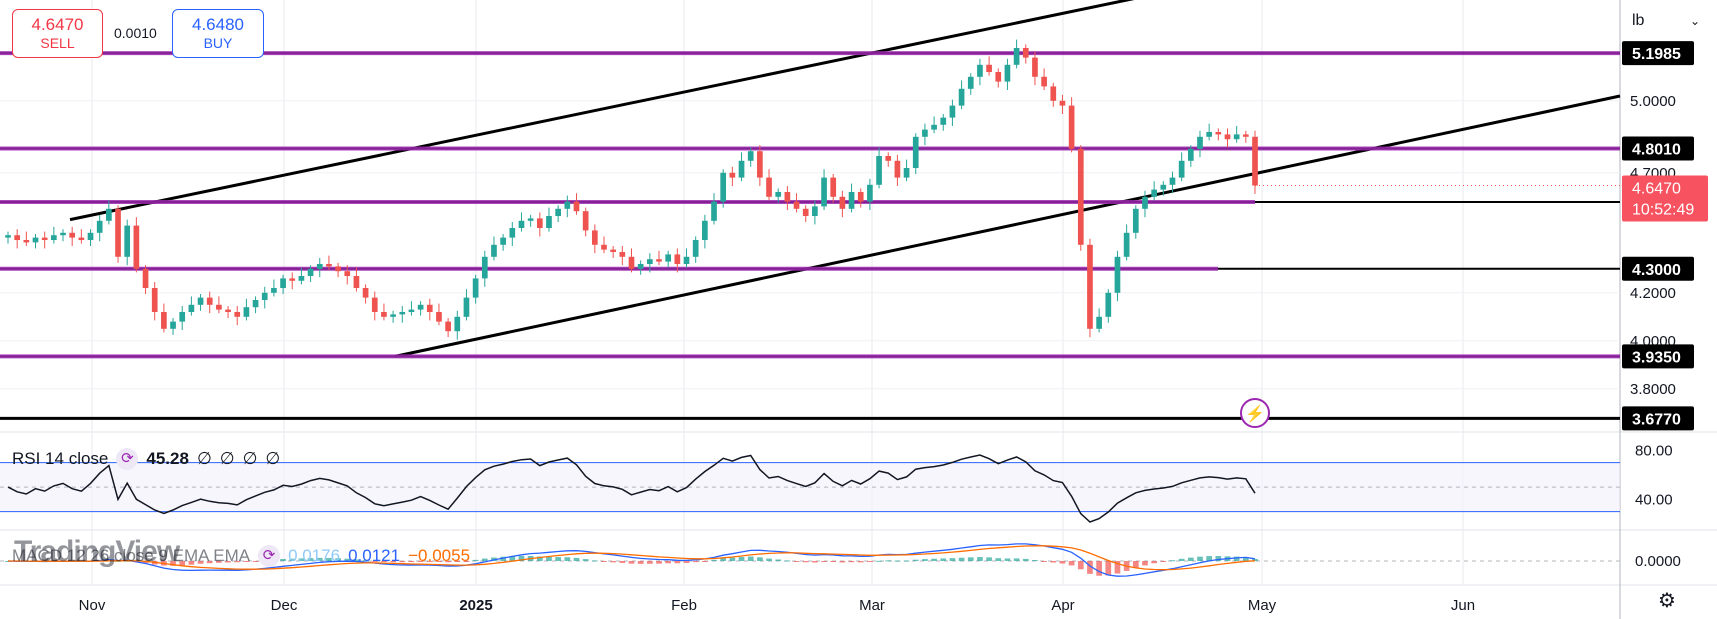  I want to click on rsi-tick-label: 80.00, so click(1654, 450).